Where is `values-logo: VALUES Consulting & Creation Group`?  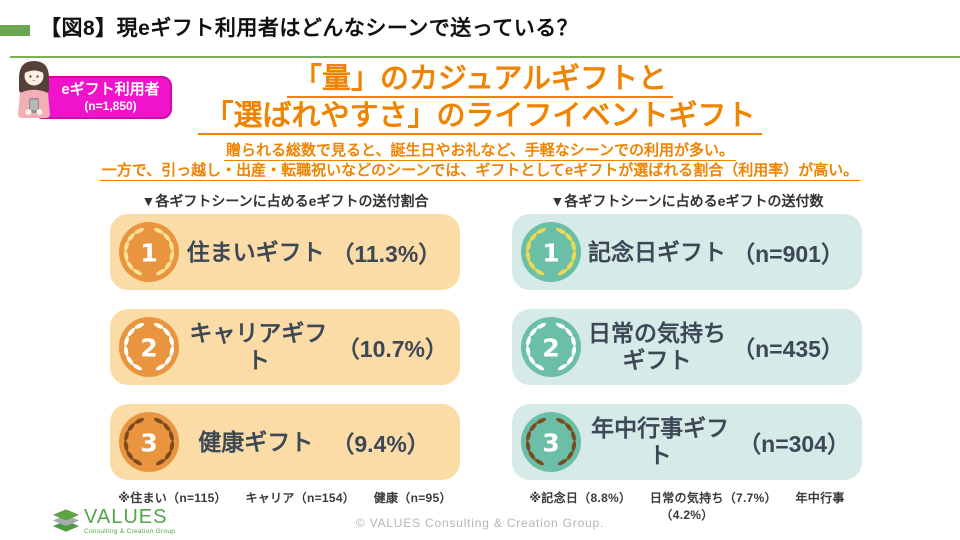
values-logo: VALUES Consulting & Creation Group is located at coordinates (114, 520).